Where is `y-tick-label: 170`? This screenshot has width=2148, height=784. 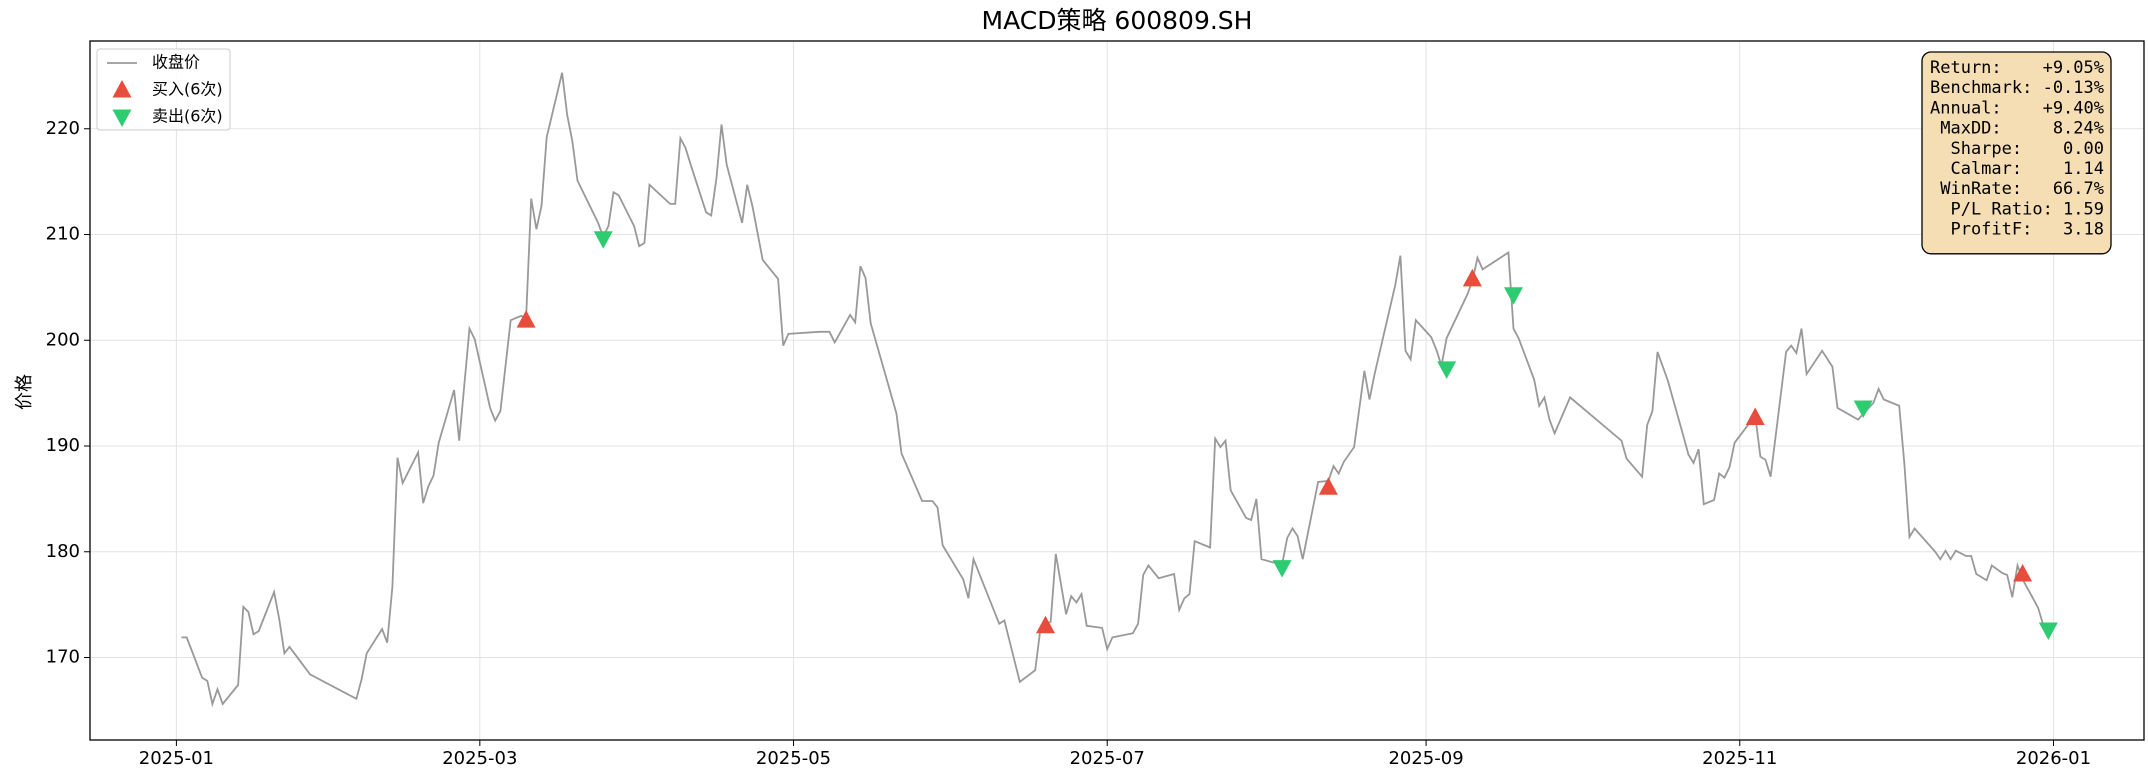 y-tick-label: 170 is located at coordinates (63, 657).